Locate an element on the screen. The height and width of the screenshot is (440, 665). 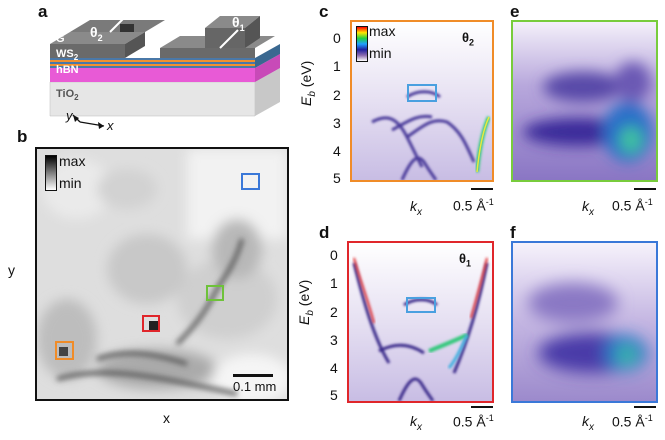
d-ytick-3: 3 is located at coordinates (334, 340).